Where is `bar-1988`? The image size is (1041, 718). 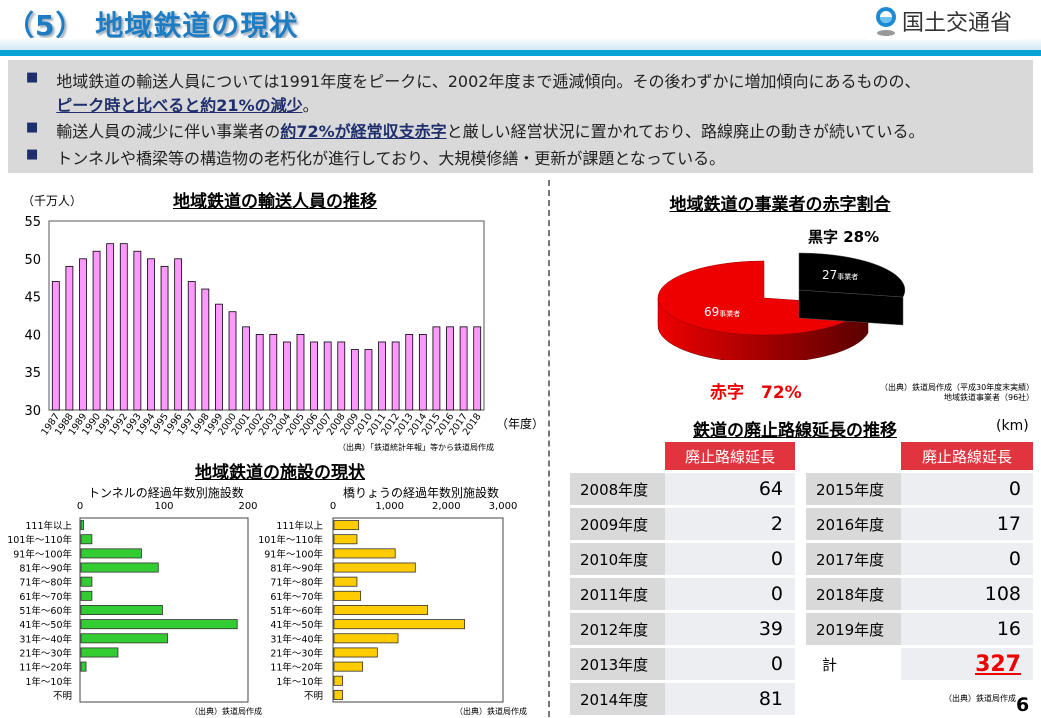 bar-1988 is located at coordinates (69, 338).